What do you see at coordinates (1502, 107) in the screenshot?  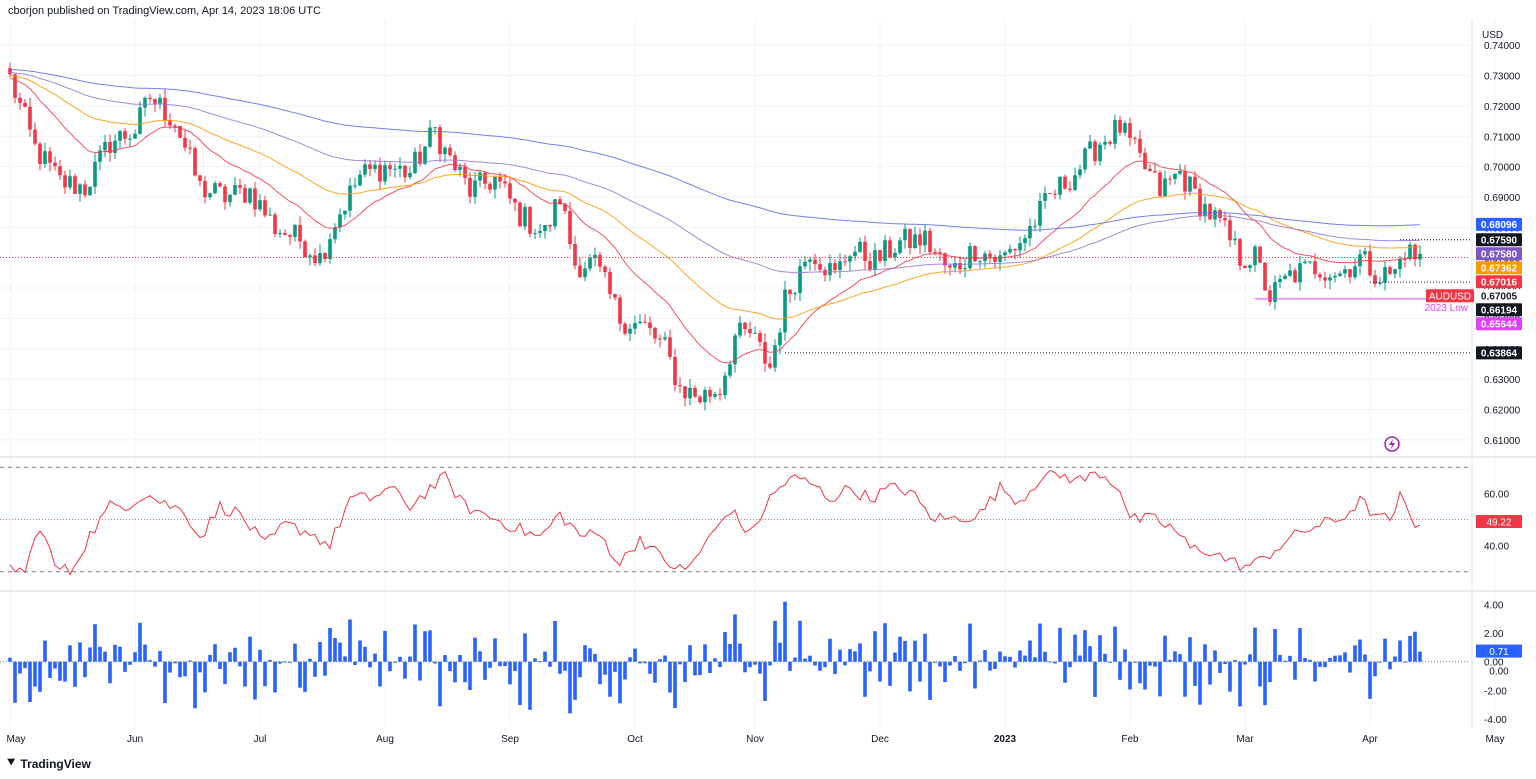 I see `price-tick-label: 0.72000` at bounding box center [1502, 107].